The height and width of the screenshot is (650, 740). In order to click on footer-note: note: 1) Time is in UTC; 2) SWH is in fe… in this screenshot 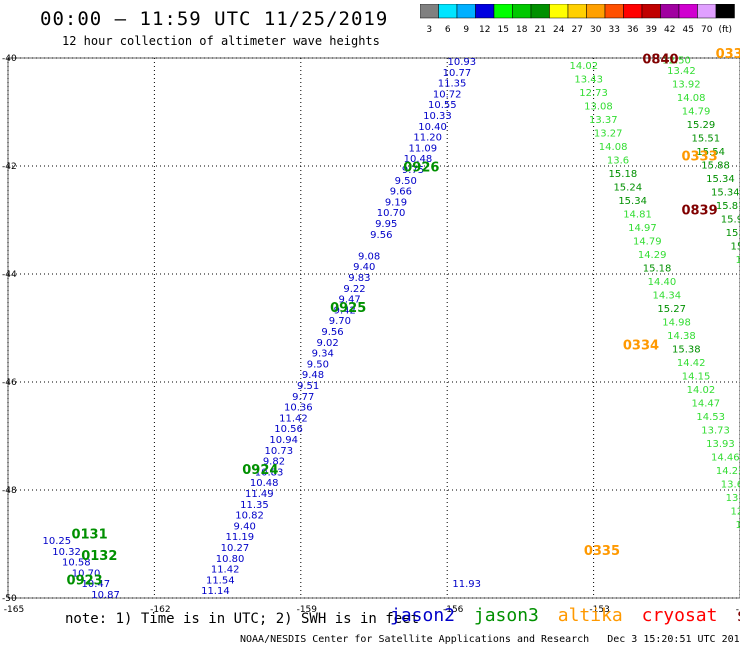, I will do `click(242, 619)`.